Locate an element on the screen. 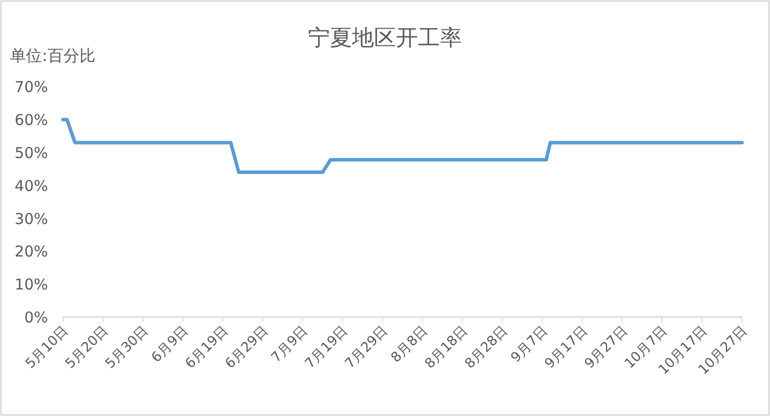 This screenshot has width=770, height=416. y-tick-label: 20% is located at coordinates (31, 251).